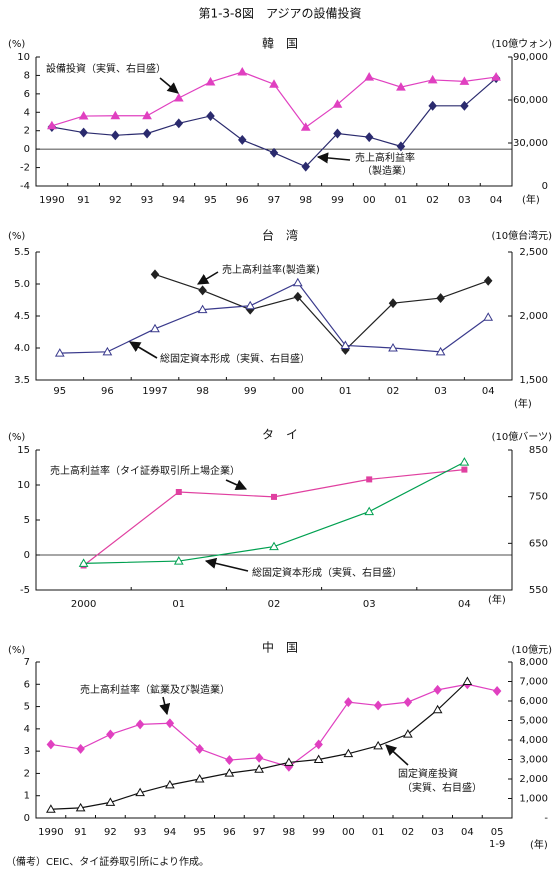 This screenshot has width=560, height=874. Describe the element at coordinates (530, 57) in the screenshot. I see `y2-tick-label: 90,000` at that location.